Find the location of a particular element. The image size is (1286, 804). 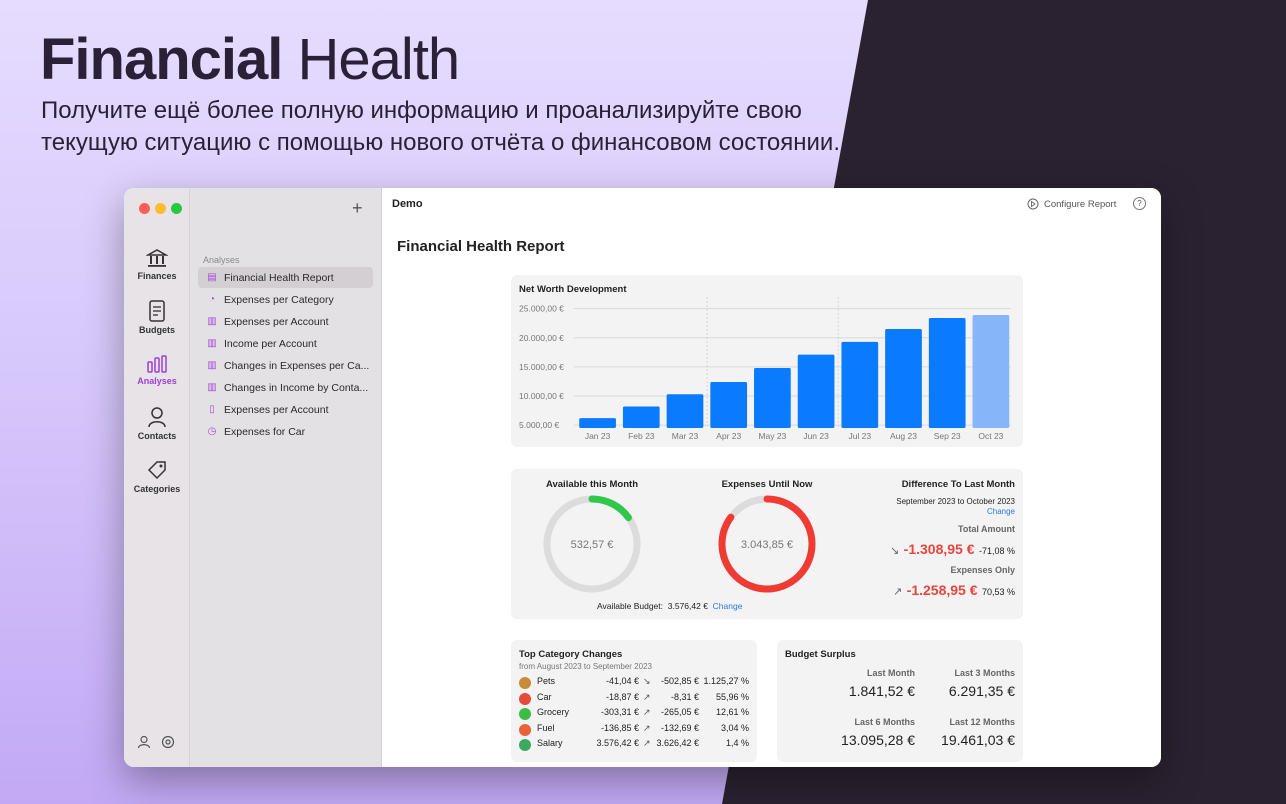

chart-title: Net Worth Development is located at coordinates (573, 289).